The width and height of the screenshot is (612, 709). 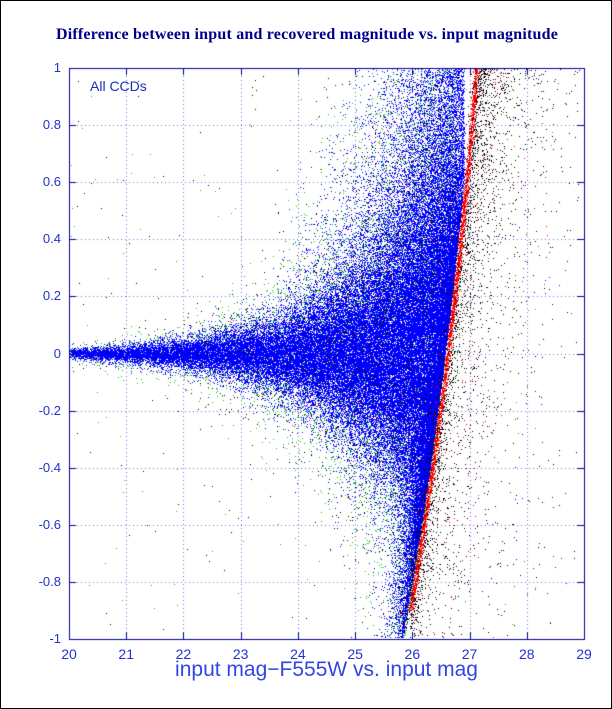 I want to click on y-tick-label: 0, so click(x=57, y=353).